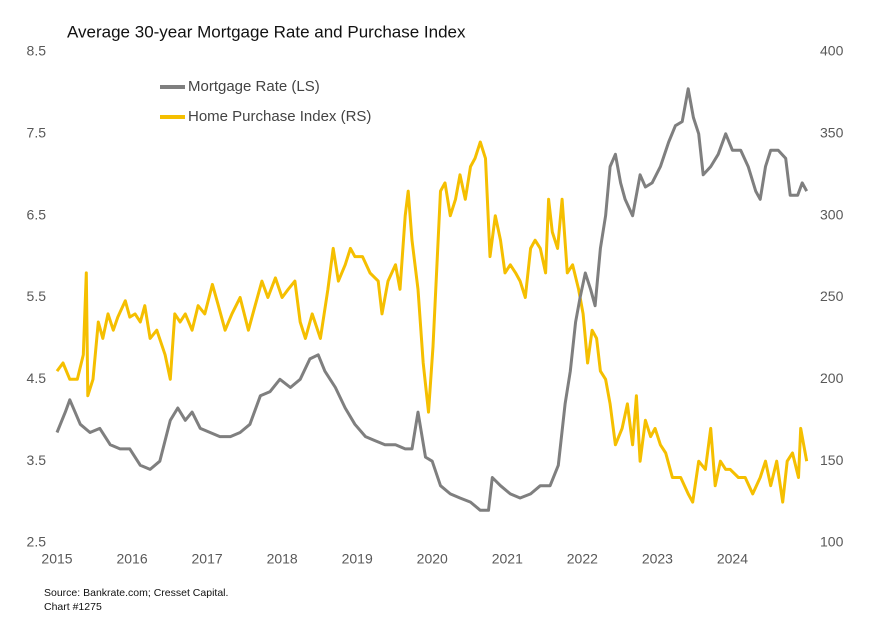 This screenshot has width=877, height=637. I want to click on x-tick-label: 2024, so click(732, 559).